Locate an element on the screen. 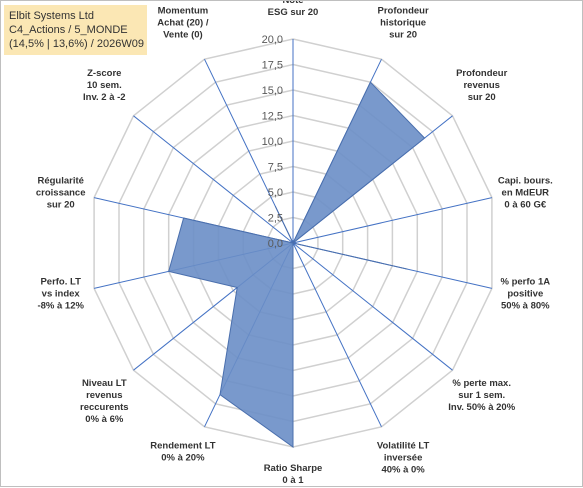 This screenshot has width=583, height=488. axis-label-line: historique is located at coordinates (403, 22).